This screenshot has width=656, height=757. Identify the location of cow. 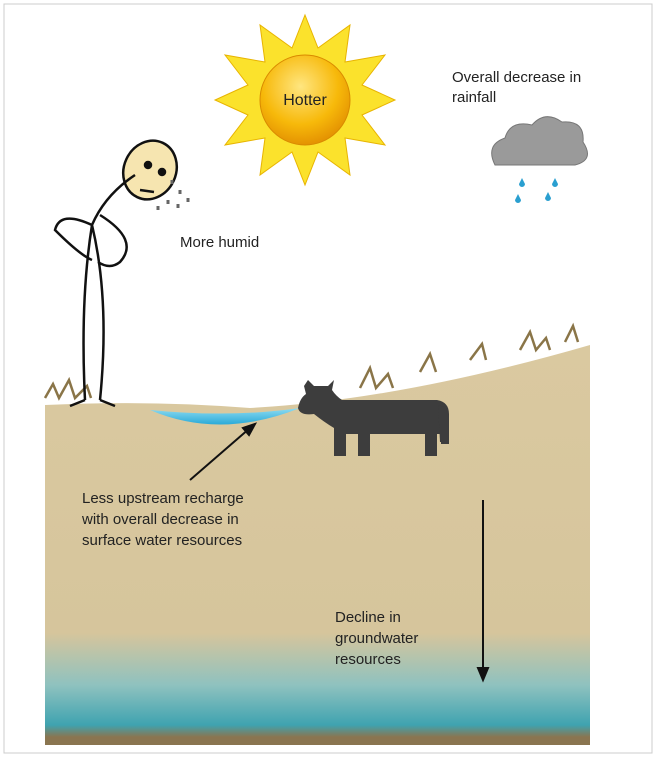
(373, 418).